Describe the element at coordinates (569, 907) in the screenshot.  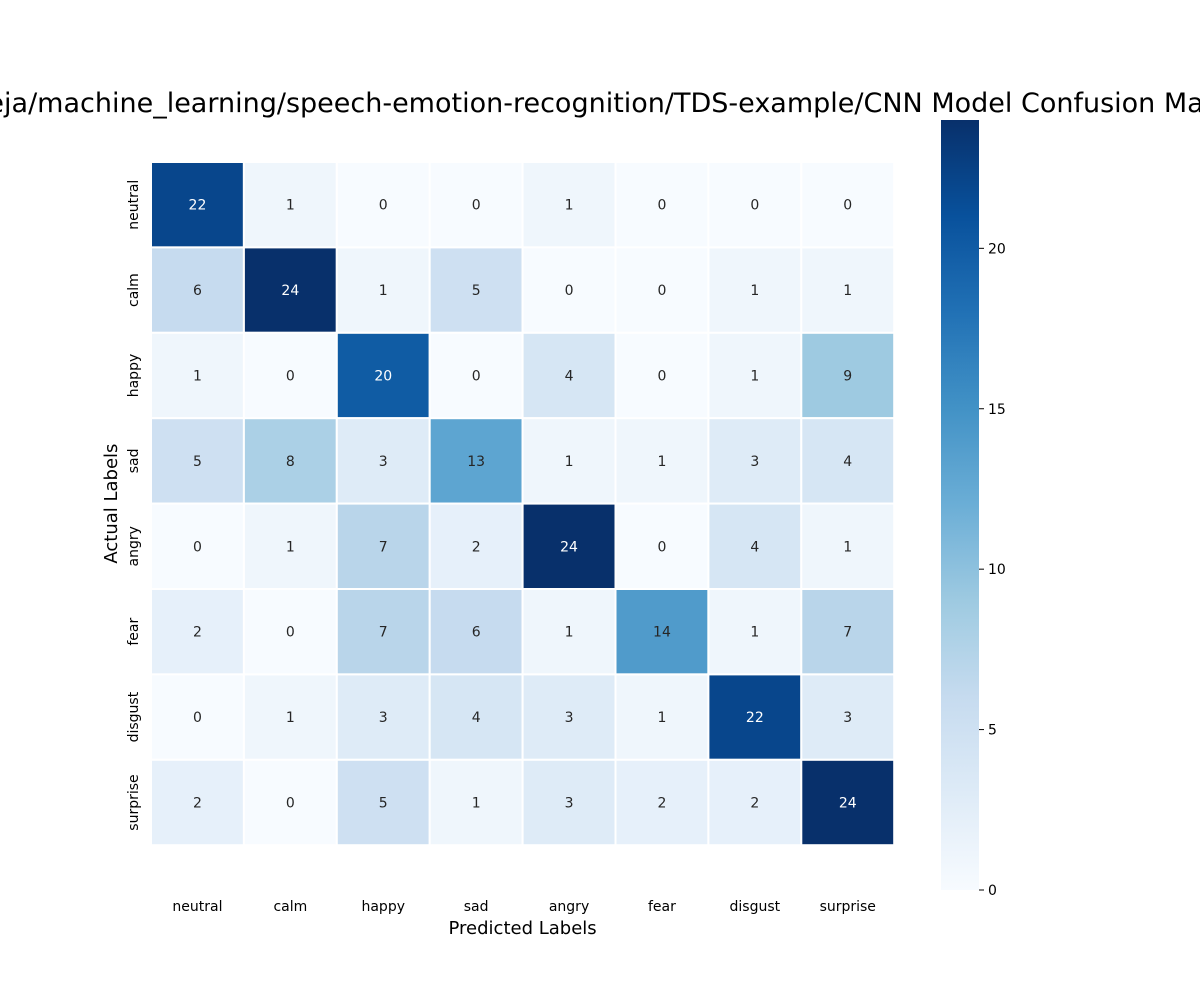
I see `x-tick-label: angry` at that location.